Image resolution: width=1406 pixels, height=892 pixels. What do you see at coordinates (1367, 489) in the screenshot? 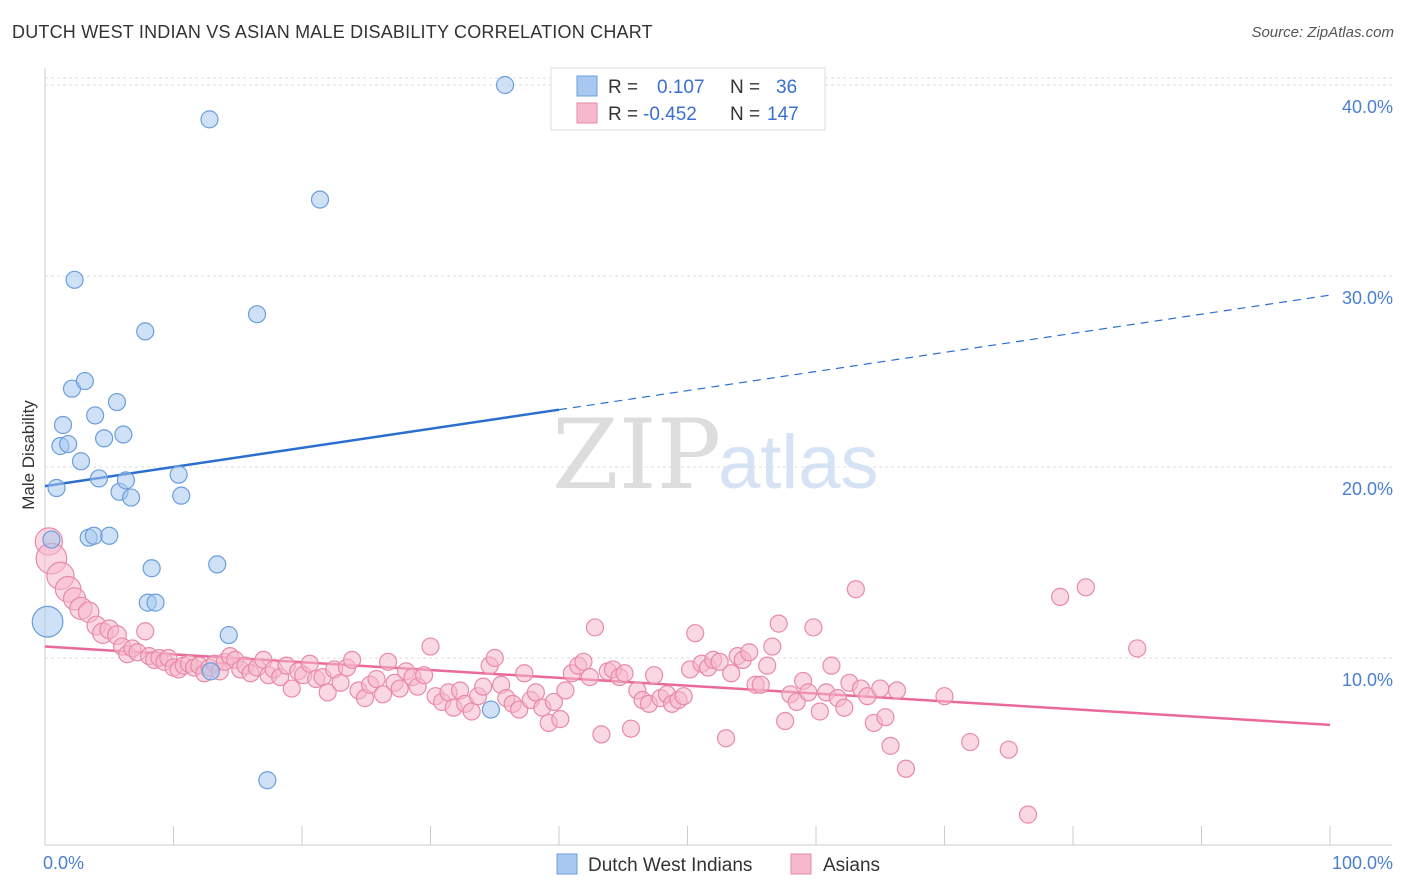
I see `y-tick-label: 20.0%` at bounding box center [1367, 489].